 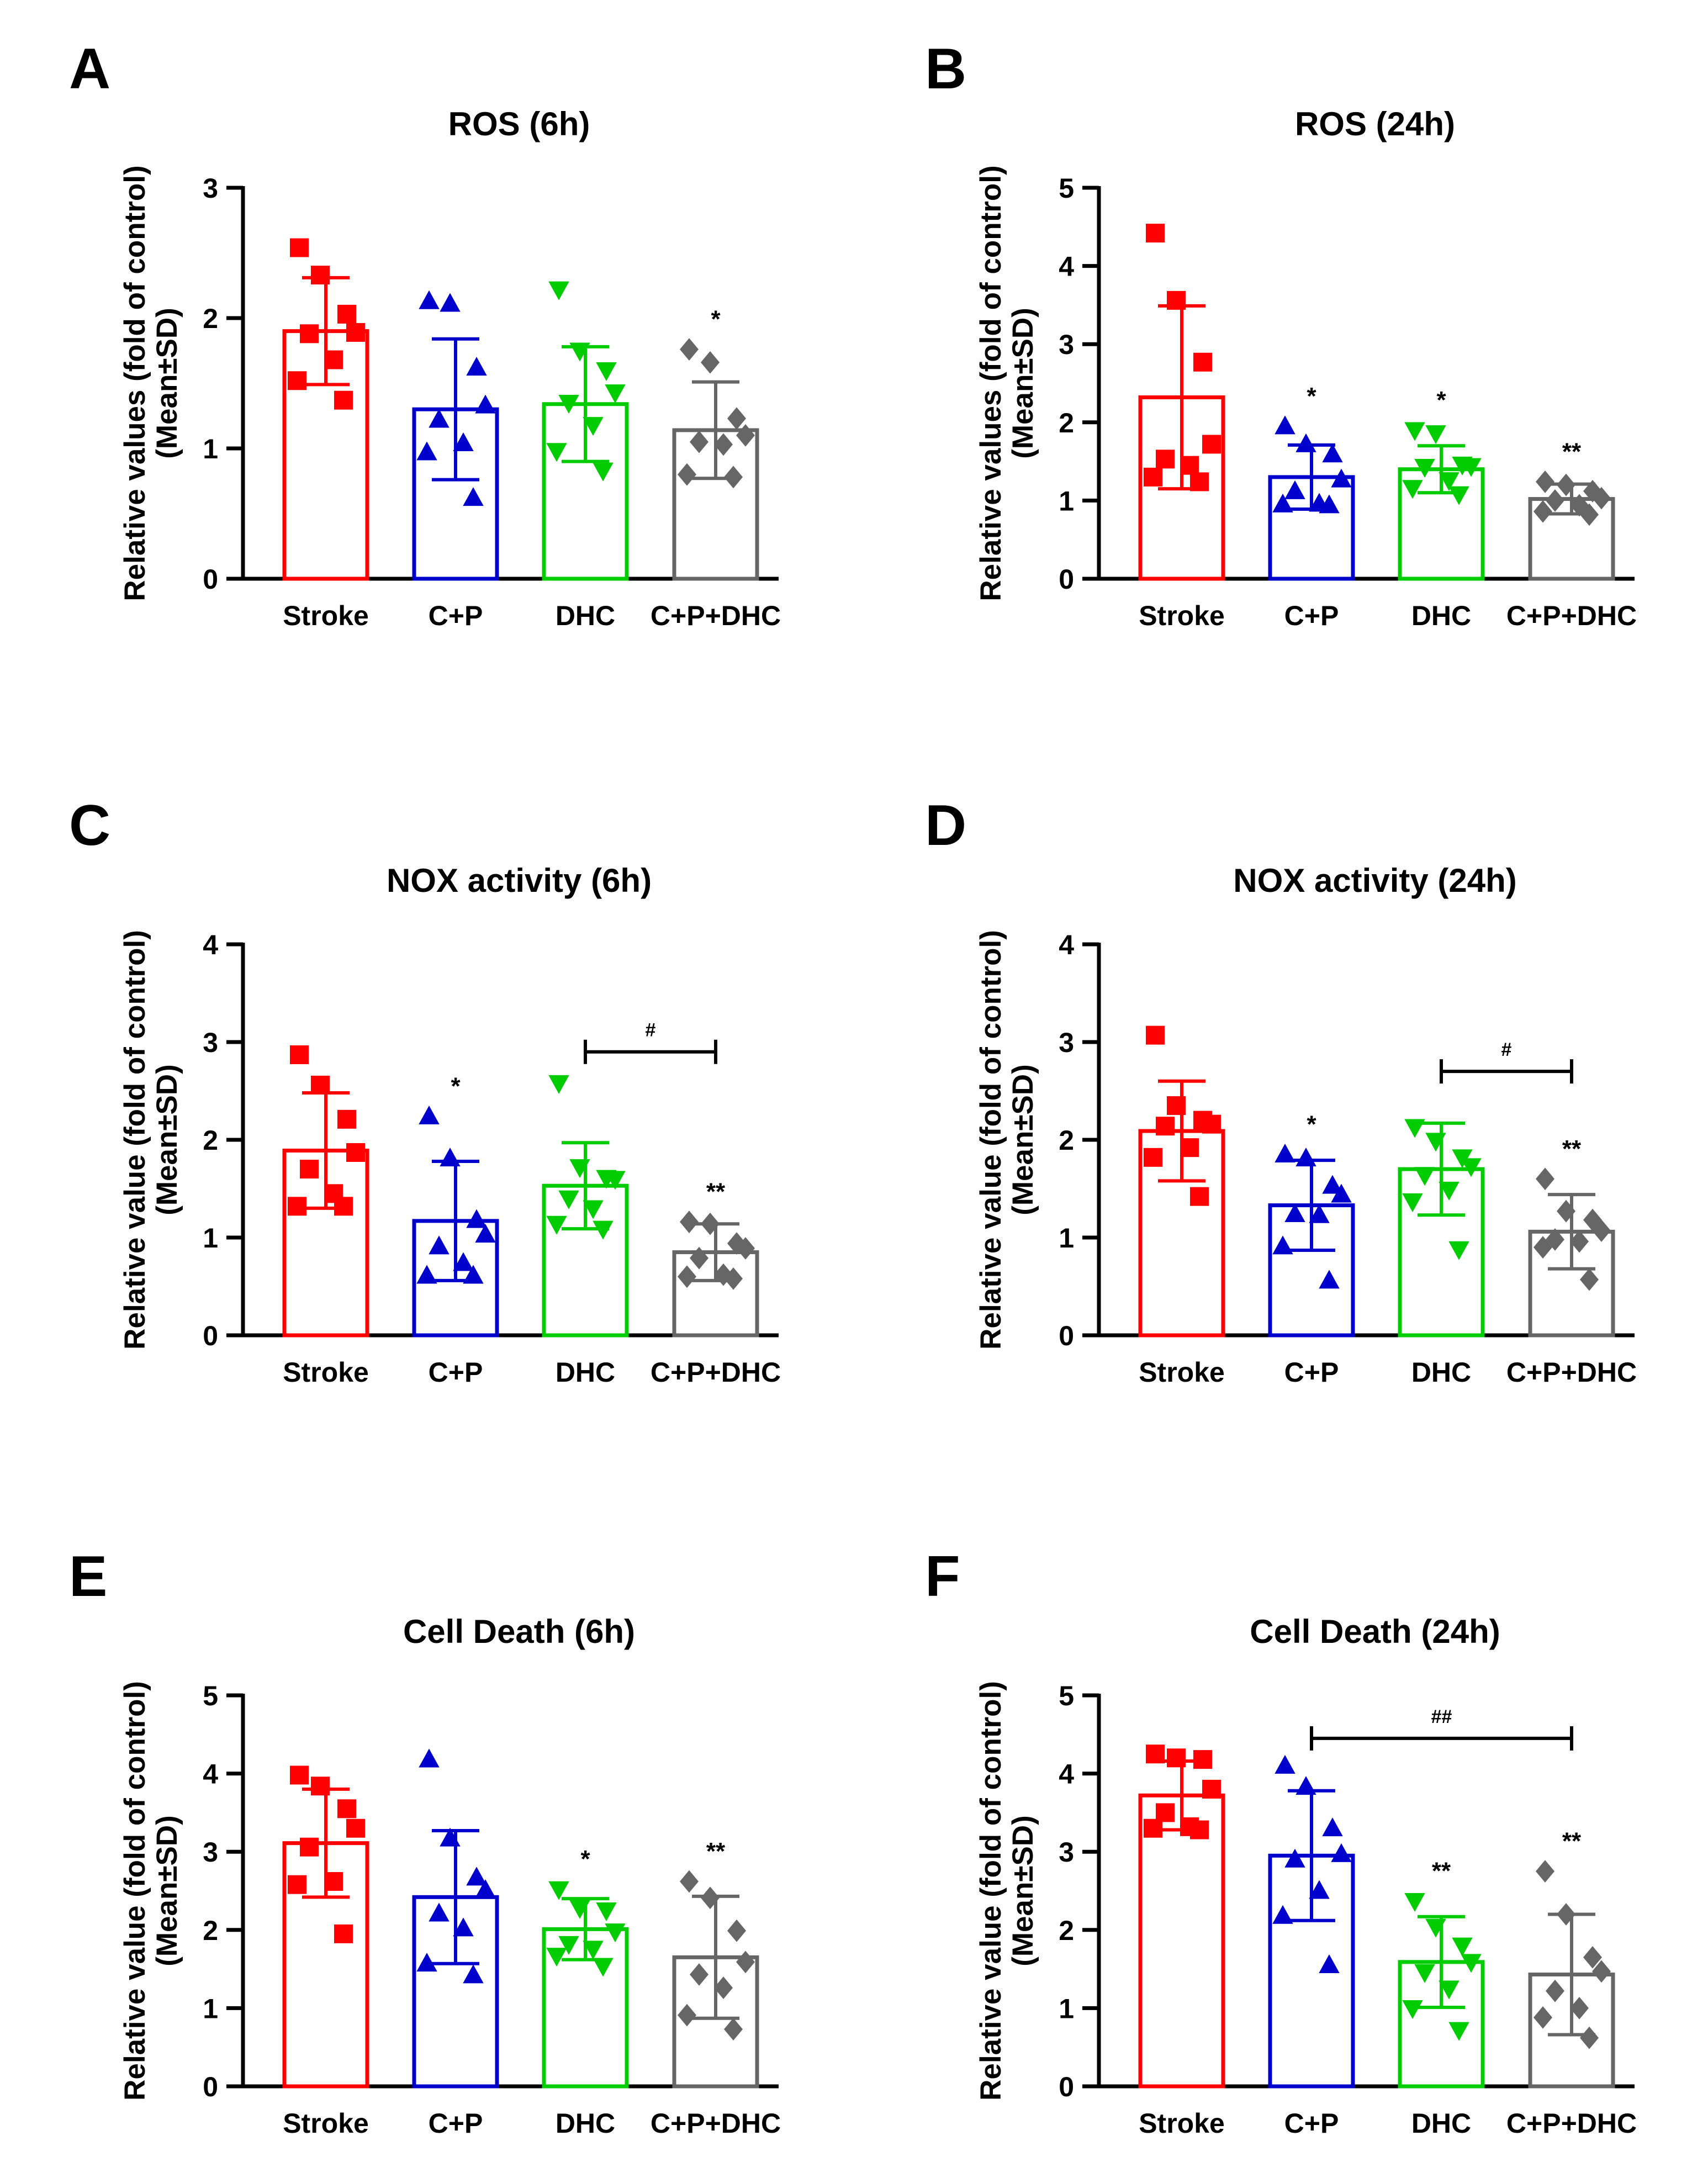 I want to click on y-axis-label: Relative value (fold of control), so click(x=991, y=1891).